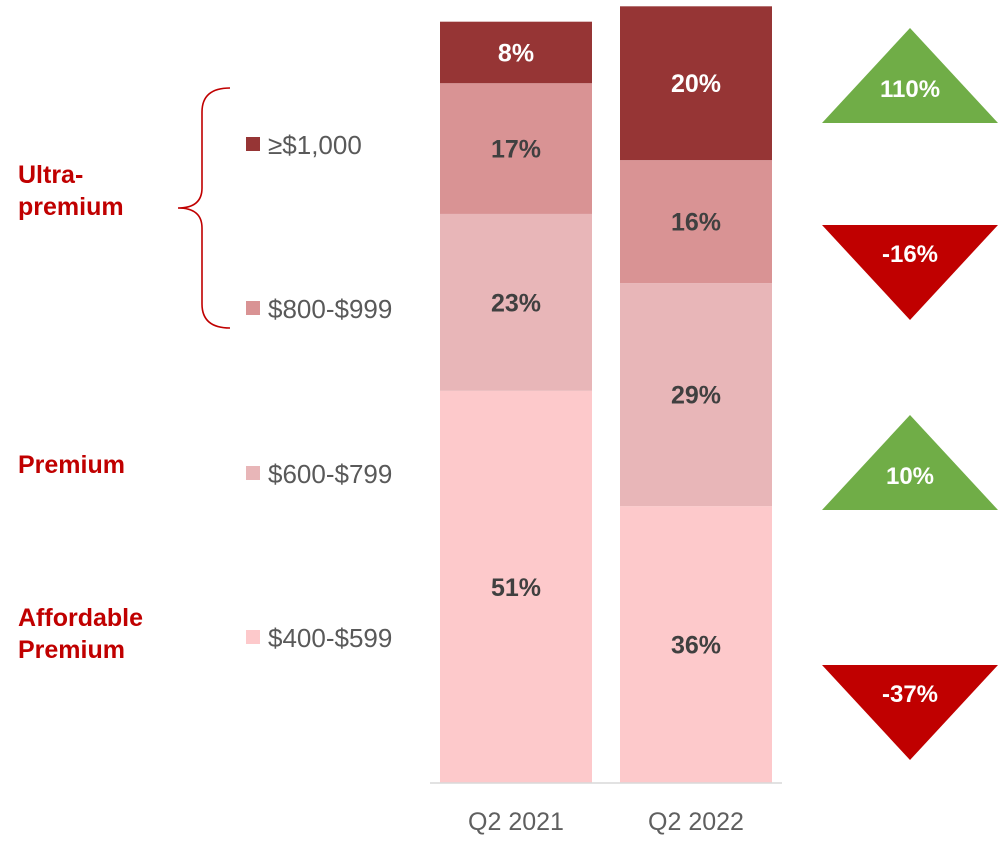 This screenshot has height=845, width=1000. I want to click on bar-column-q2-2022: 36% 29% 16% 20% Q2 2022, so click(696, 421).